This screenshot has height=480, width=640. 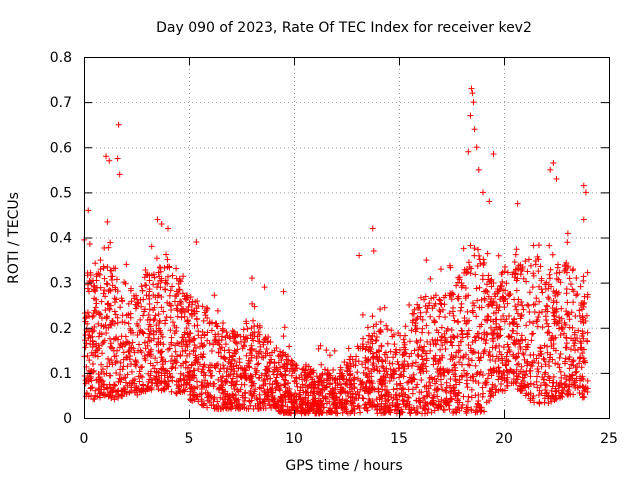 What do you see at coordinates (61, 103) in the screenshot?
I see `y-tick-label: 0.7` at bounding box center [61, 103].